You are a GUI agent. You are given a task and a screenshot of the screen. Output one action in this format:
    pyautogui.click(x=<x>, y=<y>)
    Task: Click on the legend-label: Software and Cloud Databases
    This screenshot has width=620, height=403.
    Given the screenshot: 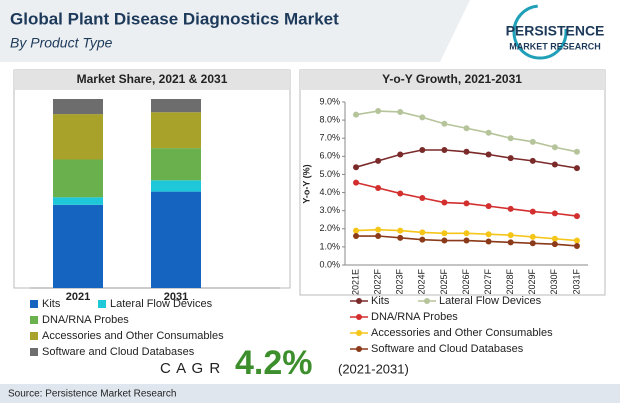 What is the action you would take?
    pyautogui.click(x=118, y=352)
    